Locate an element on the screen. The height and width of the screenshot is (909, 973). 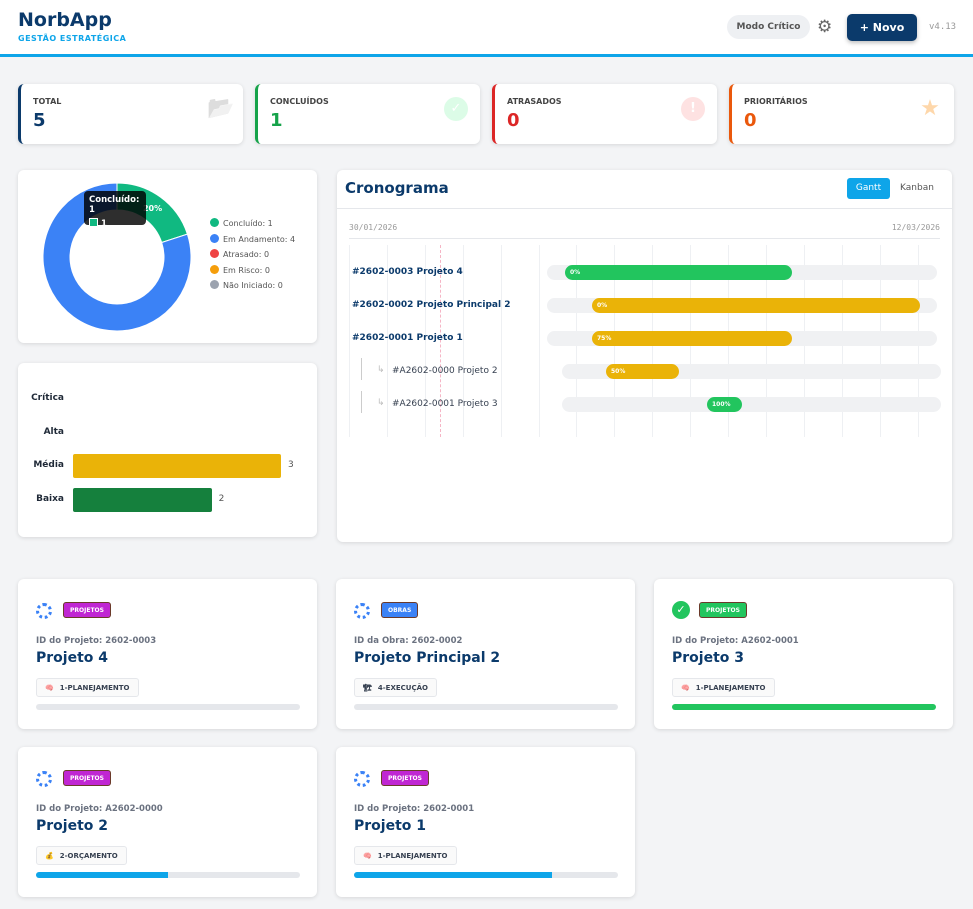
legend-item: Em Andamento: 4 is located at coordinates (252, 239).